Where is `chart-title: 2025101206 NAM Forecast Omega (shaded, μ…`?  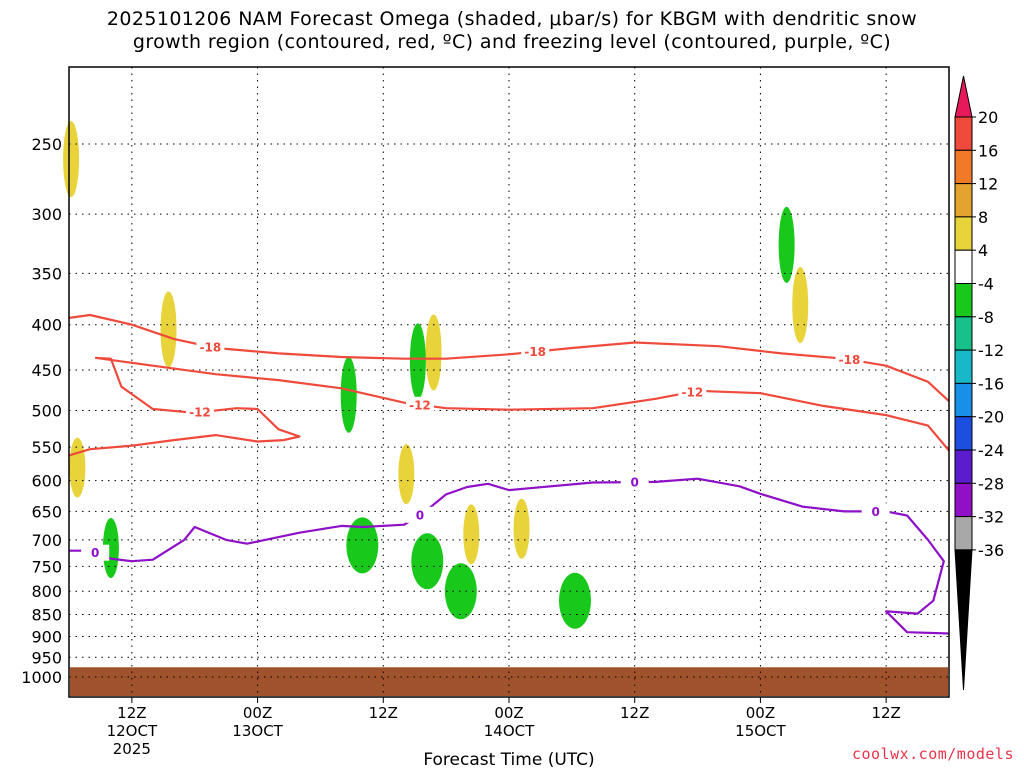
chart-title: 2025101206 NAM Forecast Omega (shaded, μ… is located at coordinates (512, 31).